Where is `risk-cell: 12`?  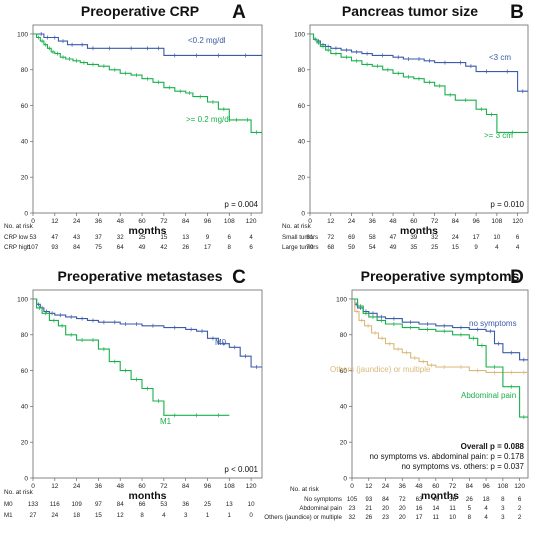
risk-cell: 12 is located at coordinates (120, 515).